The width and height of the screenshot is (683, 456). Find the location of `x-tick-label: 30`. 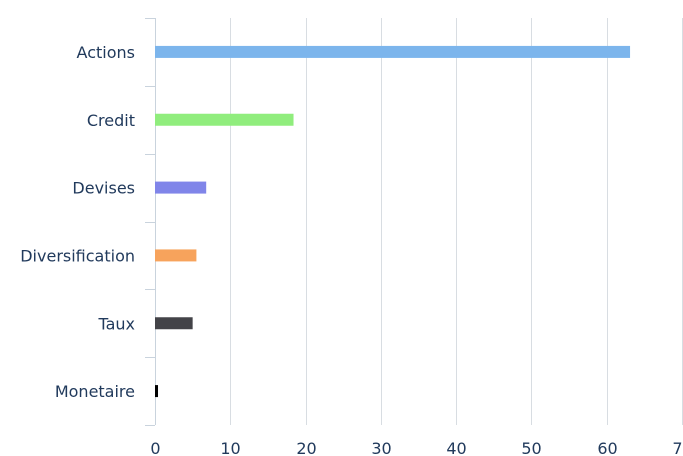

x-tick-label: 30 is located at coordinates (381, 447).